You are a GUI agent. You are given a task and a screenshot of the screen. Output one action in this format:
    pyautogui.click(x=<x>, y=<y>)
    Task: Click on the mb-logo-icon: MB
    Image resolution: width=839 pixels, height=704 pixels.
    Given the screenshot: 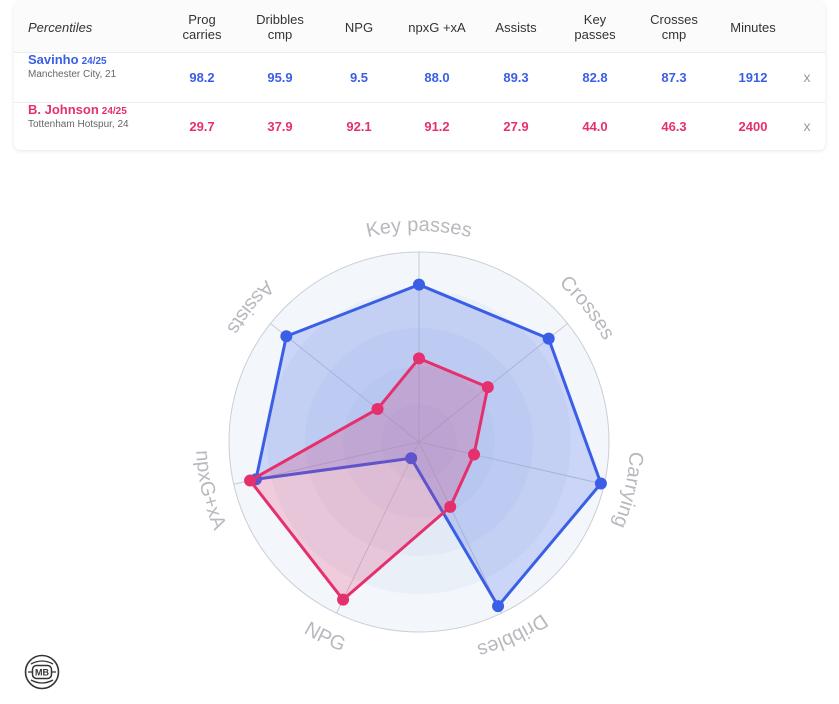 What is the action you would take?
    pyautogui.click(x=42, y=672)
    